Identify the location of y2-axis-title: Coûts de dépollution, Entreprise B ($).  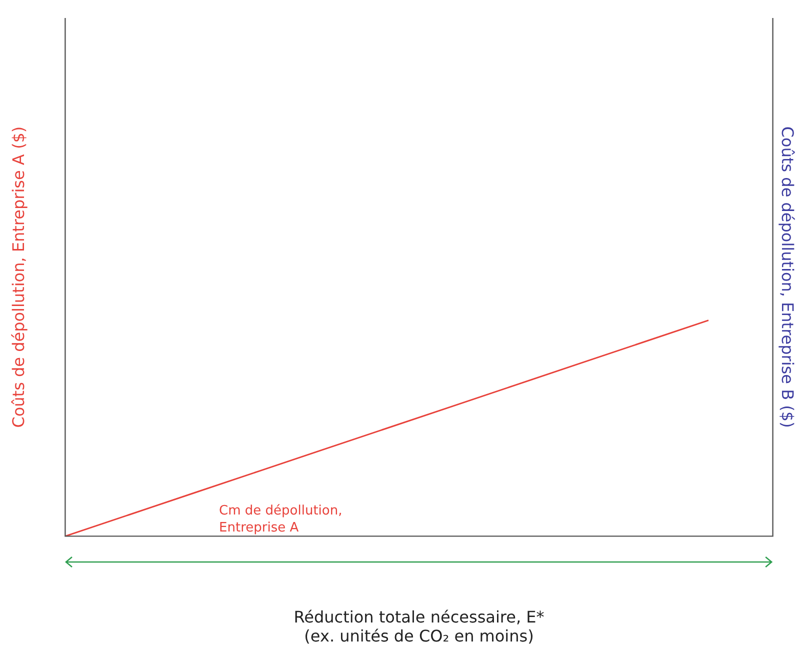
(788, 277).